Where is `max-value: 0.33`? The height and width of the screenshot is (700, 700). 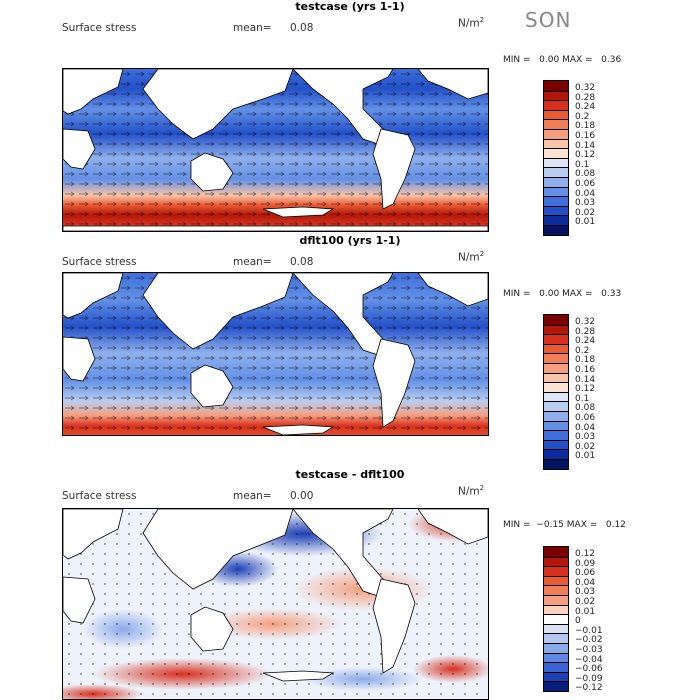
max-value: 0.33 is located at coordinates (611, 294).